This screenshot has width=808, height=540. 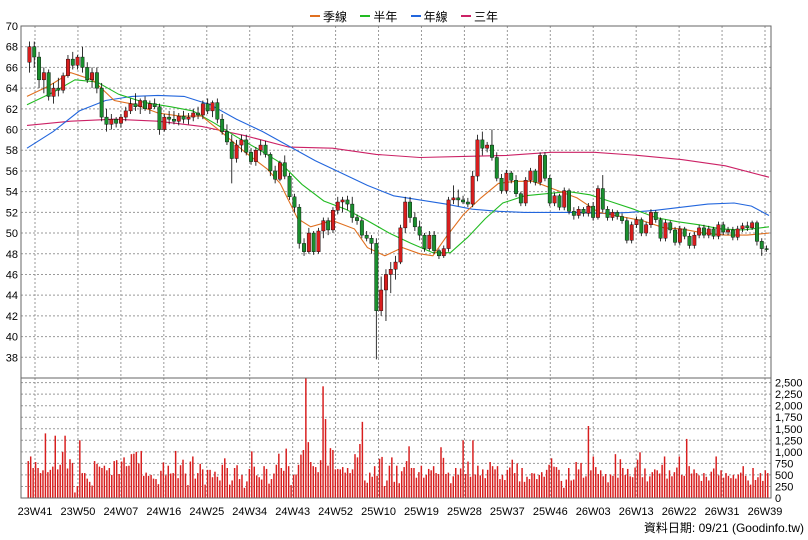 What do you see at coordinates (12, 193) in the screenshot?
I see `price-tick-label: 54` at bounding box center [12, 193].